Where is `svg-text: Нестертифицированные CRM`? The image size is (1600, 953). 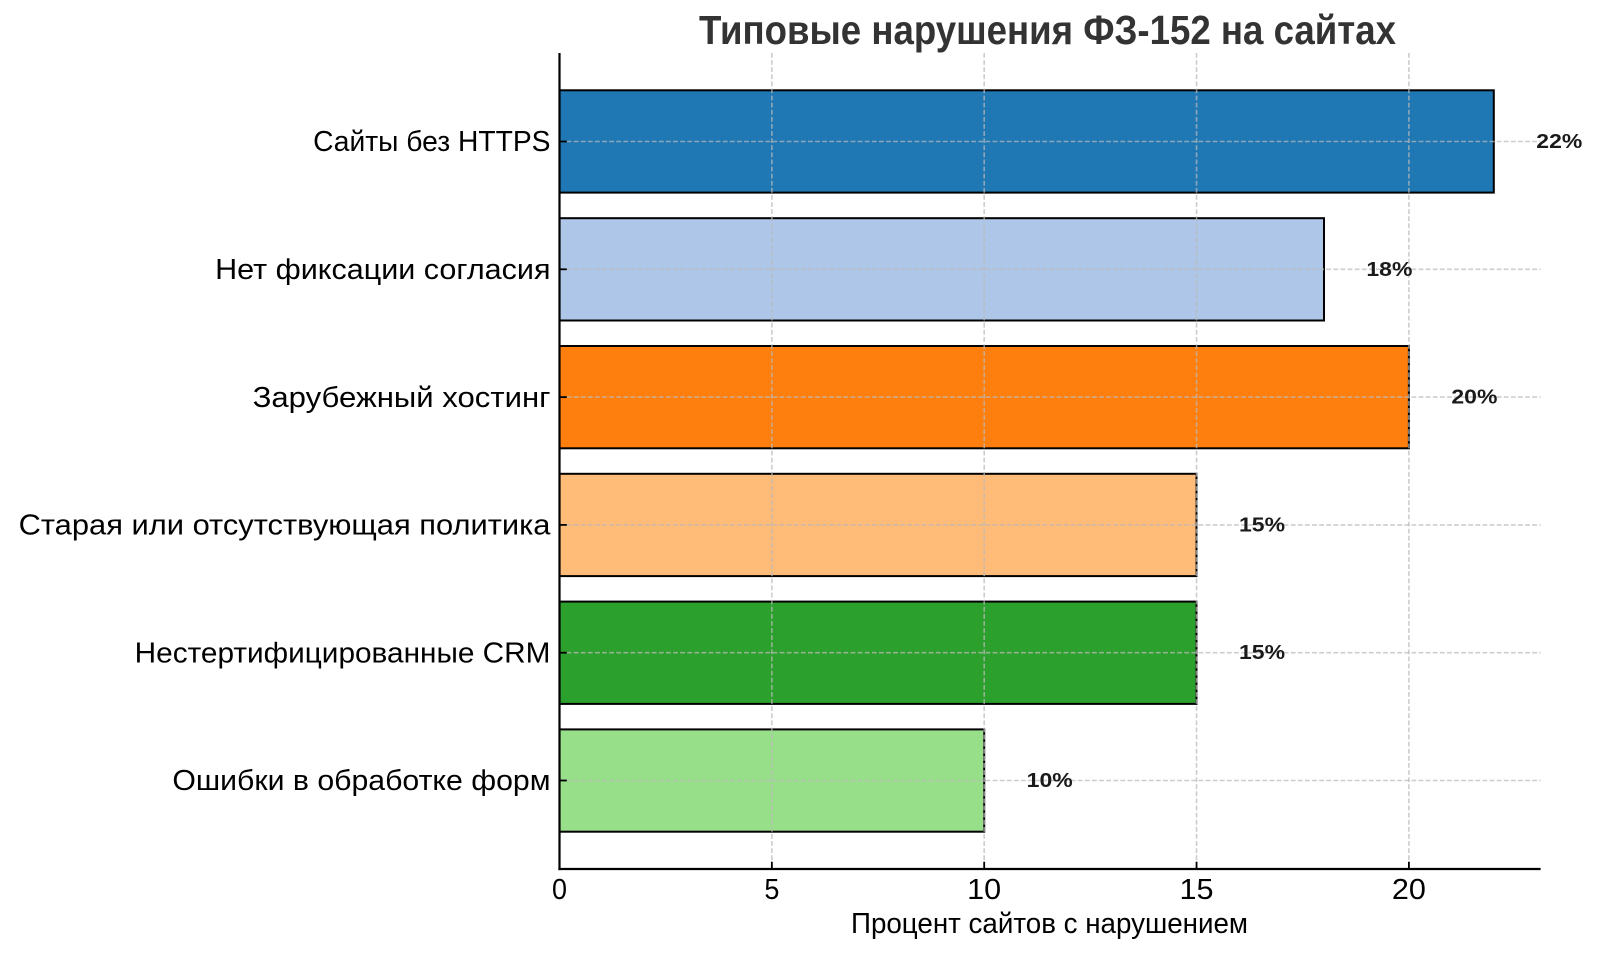
svg-text: Нестертифицированные CRM is located at coordinates (343, 653).